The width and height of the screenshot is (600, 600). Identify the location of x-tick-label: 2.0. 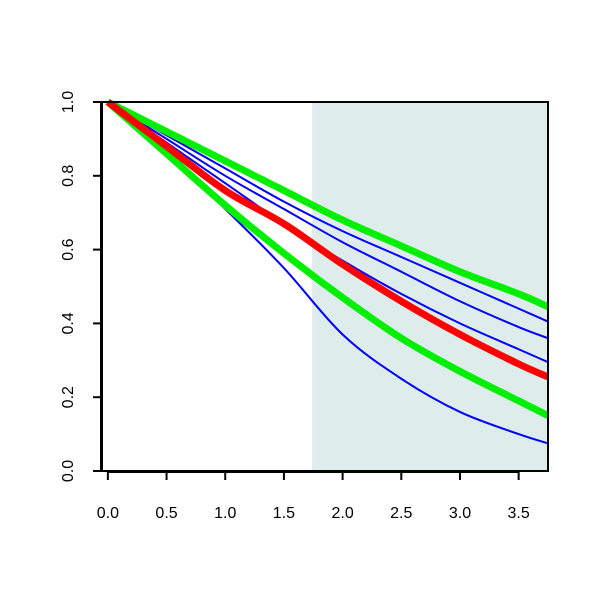
(342, 513).